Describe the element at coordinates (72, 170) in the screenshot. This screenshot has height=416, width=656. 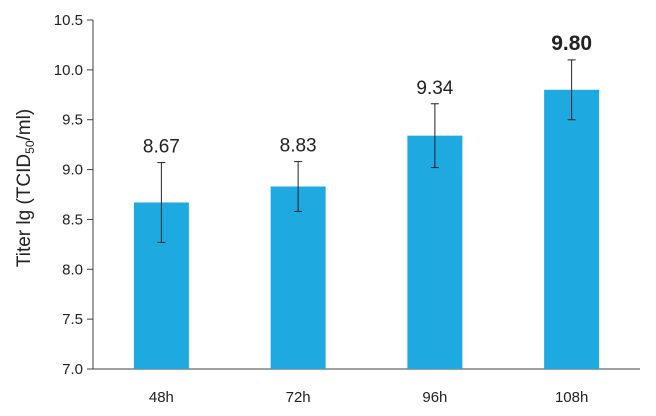
I see `y-tick-label: 9.0` at that location.